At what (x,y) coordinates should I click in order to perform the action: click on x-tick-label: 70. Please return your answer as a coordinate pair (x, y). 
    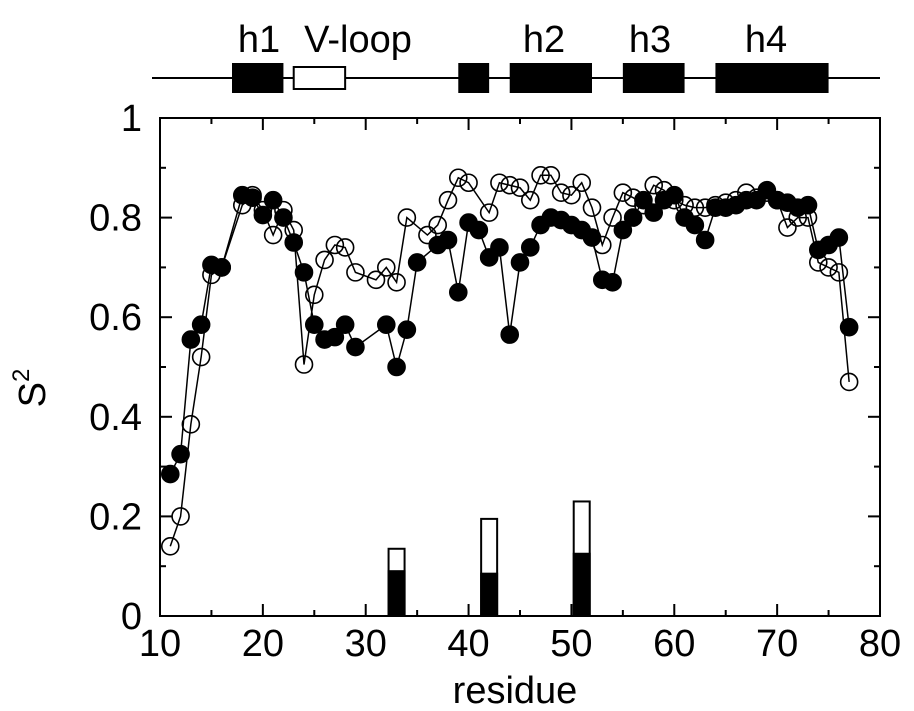
    Looking at the image, I should click on (777, 644).